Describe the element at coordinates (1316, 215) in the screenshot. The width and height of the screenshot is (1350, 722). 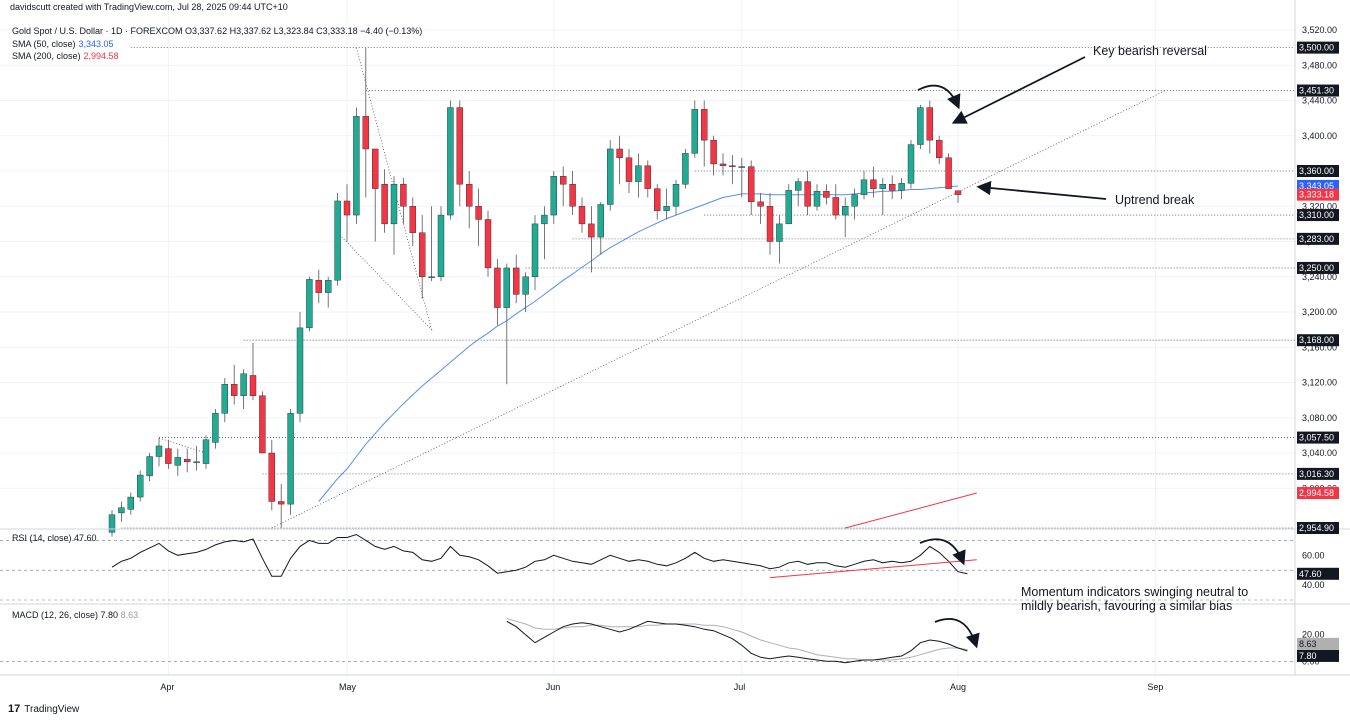
I see `level-label: 3,310.00` at that location.